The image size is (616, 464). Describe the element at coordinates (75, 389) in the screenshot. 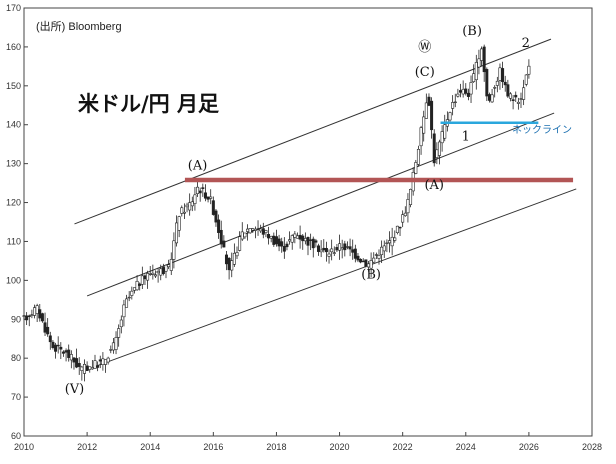

I see `wave-label: (V)` at that location.